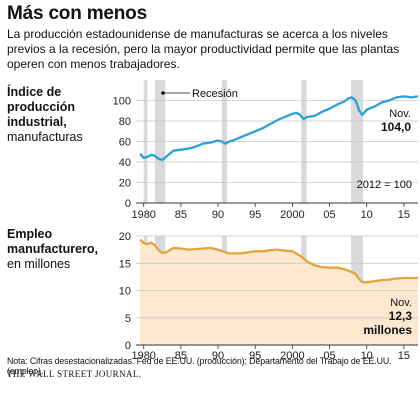 This screenshot has height=407, width=420. Describe the element at coordinates (128, 319) in the screenshot. I see `employment-y-tick-label: 5` at that location.